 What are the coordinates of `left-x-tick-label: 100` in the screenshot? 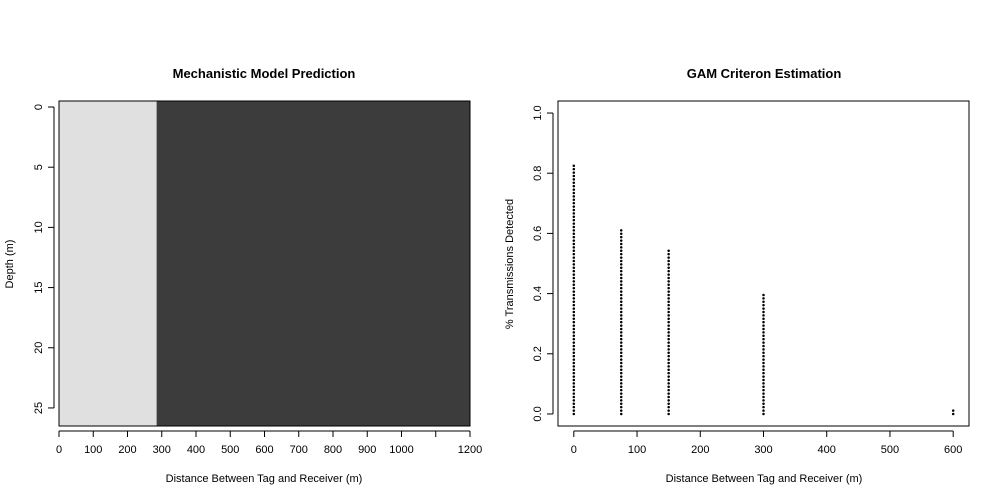 It's located at (93, 450).